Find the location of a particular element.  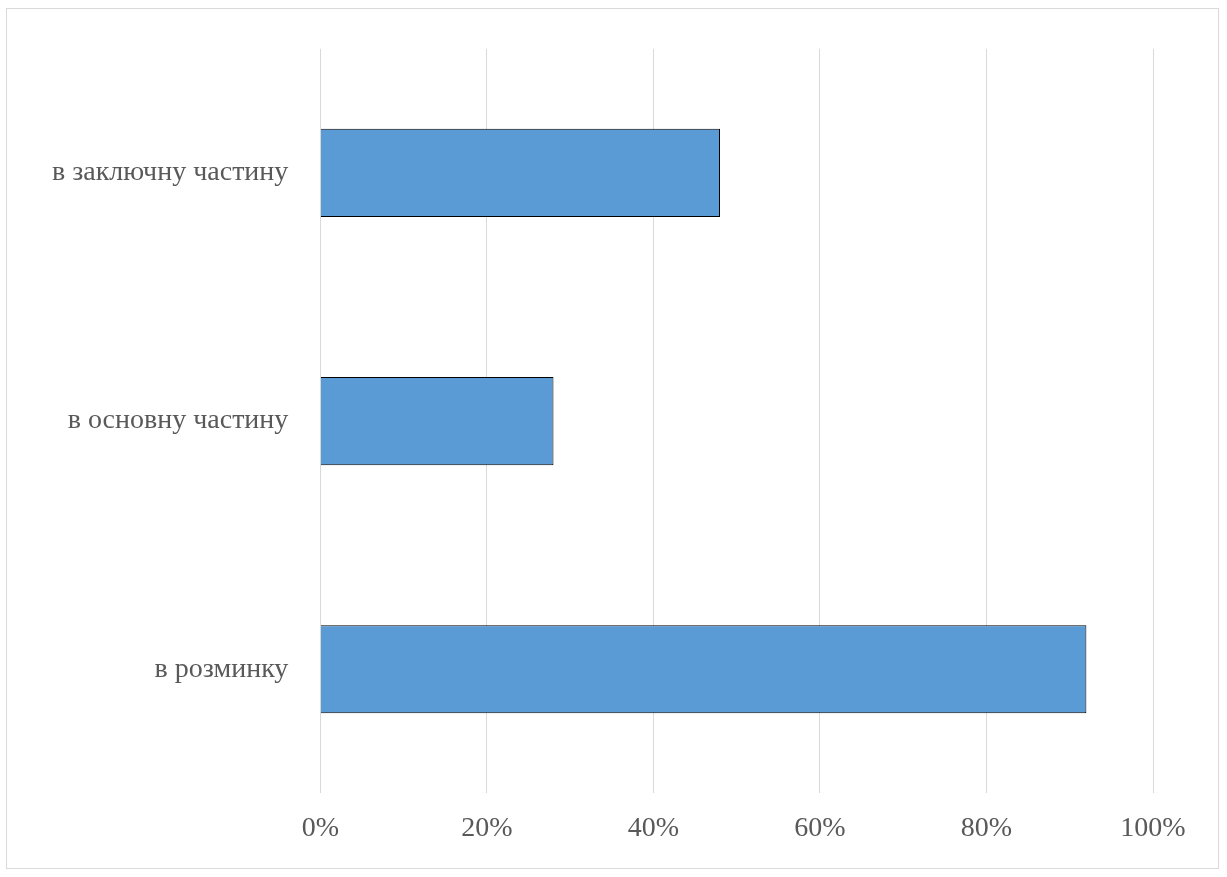

y-tick-label: в розминку is located at coordinates (221, 667).